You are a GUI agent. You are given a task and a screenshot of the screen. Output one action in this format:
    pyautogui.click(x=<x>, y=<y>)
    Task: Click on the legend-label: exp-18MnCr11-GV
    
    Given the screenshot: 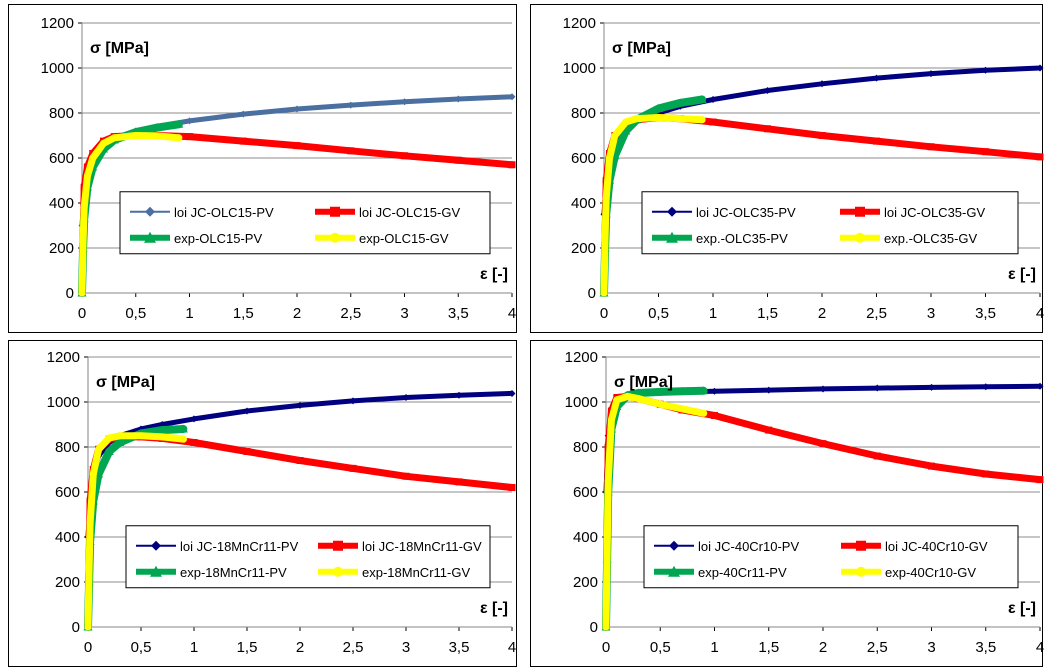 What is the action you would take?
    pyautogui.click(x=416, y=572)
    